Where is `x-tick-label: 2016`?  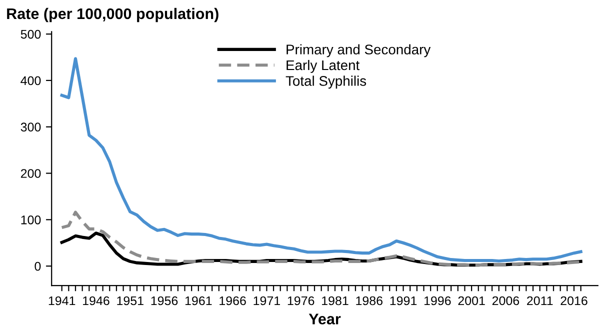 x-tick-label: 2016 is located at coordinates (574, 301).